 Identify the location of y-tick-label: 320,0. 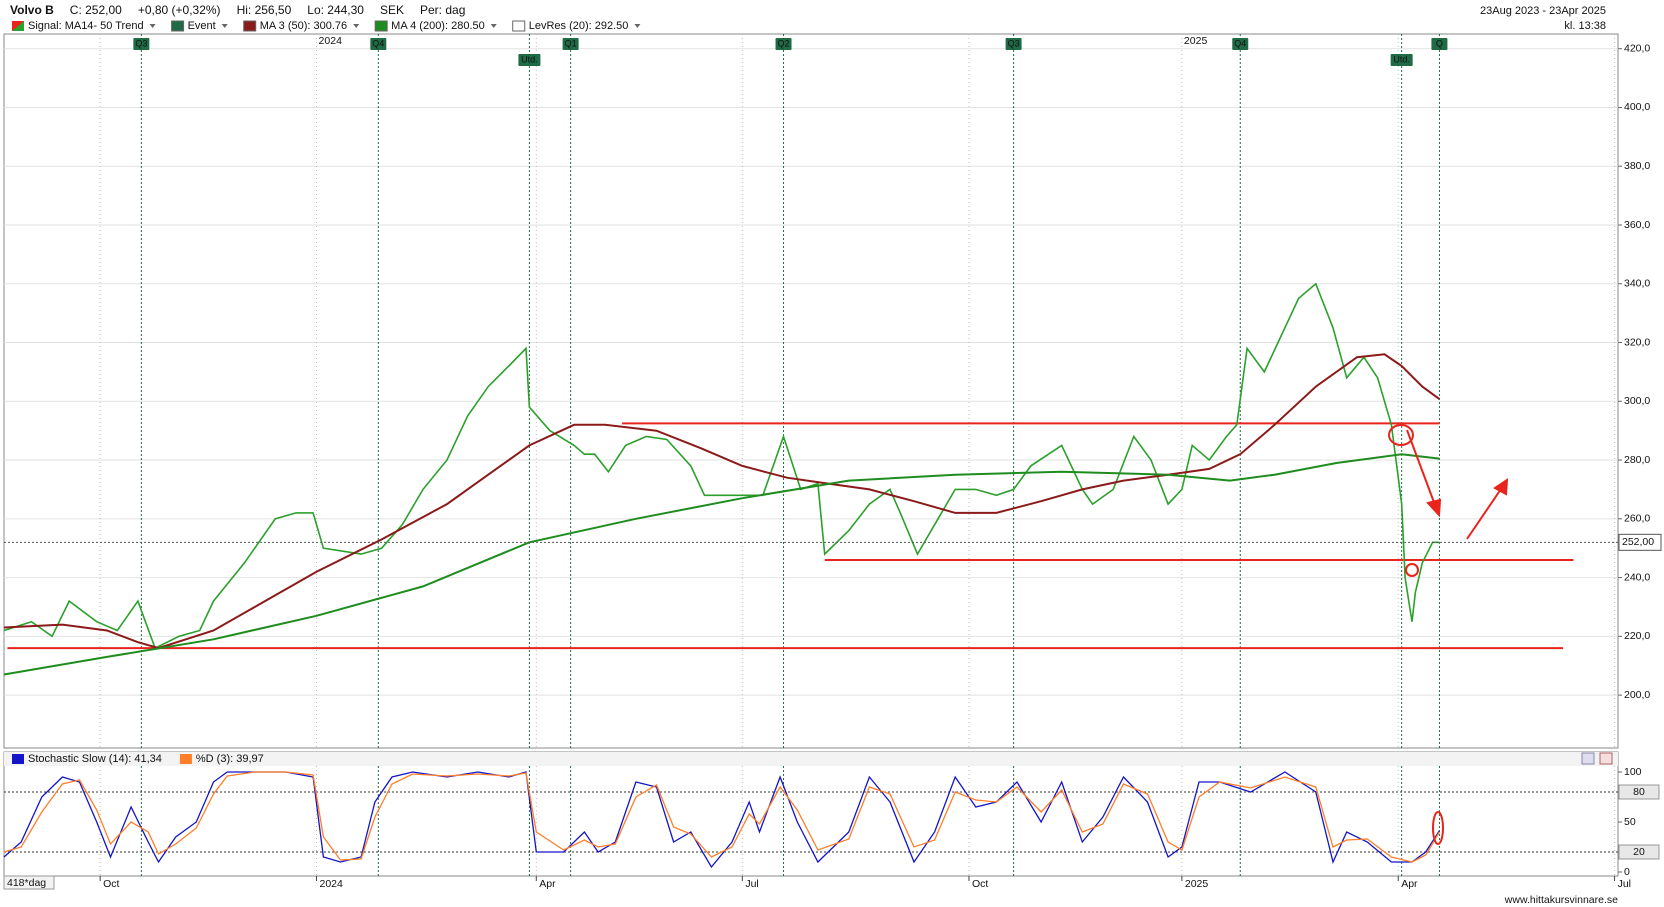
(1637, 342).